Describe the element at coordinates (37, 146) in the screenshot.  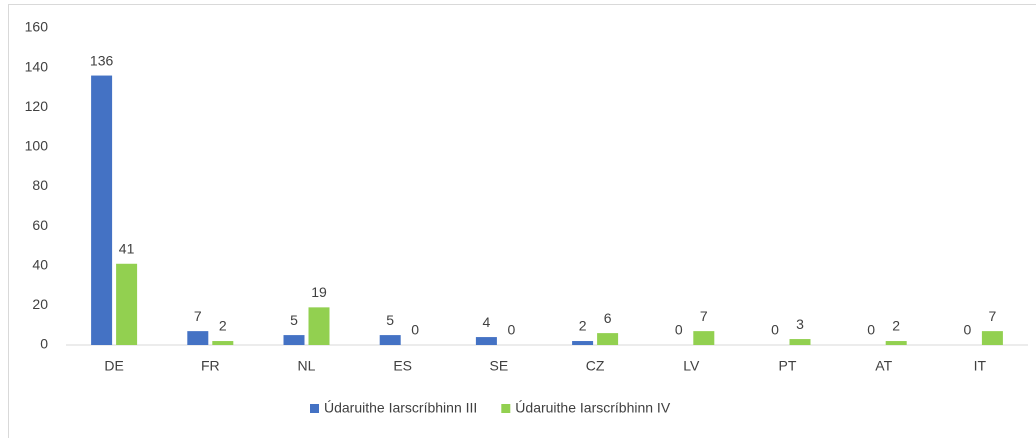
I see `y-tick-label: 100` at that location.